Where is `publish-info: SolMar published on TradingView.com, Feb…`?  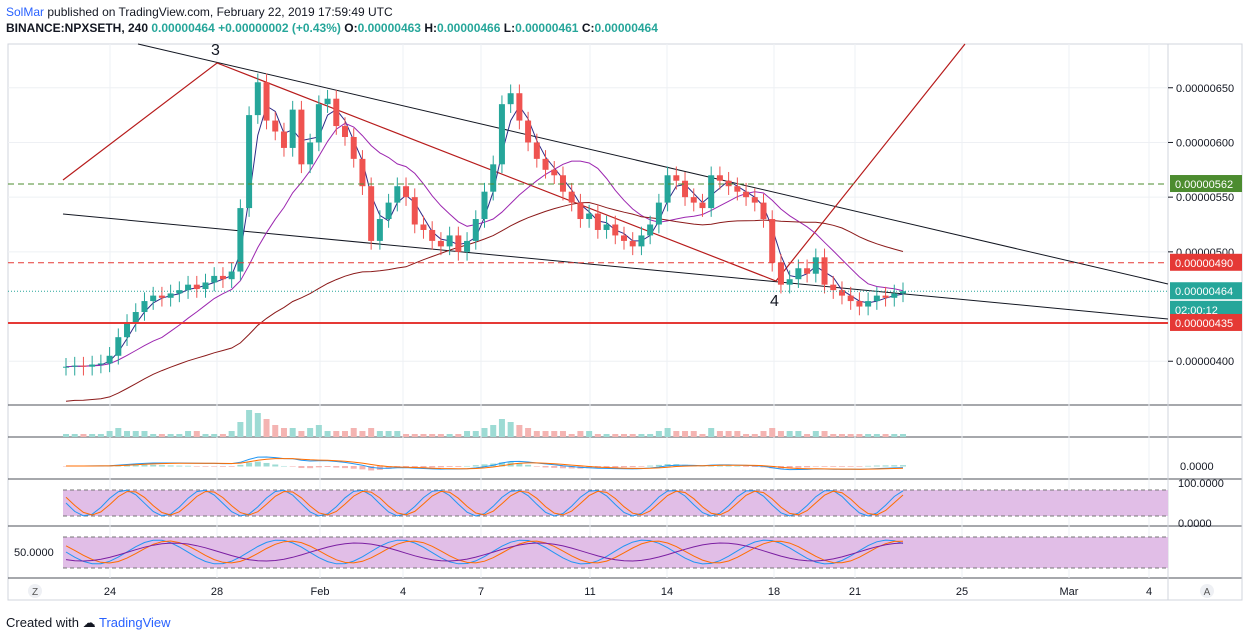 publish-info: SolMar published on TradingView.com, Feb… is located at coordinates (199, 12).